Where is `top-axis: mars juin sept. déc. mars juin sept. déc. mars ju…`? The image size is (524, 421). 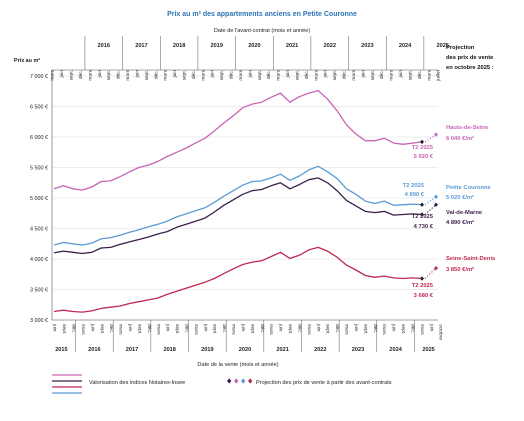
top-axis: mars juin sept. déc. mars juin sept. déc. mars ju… is located at coordinates (249, 59).